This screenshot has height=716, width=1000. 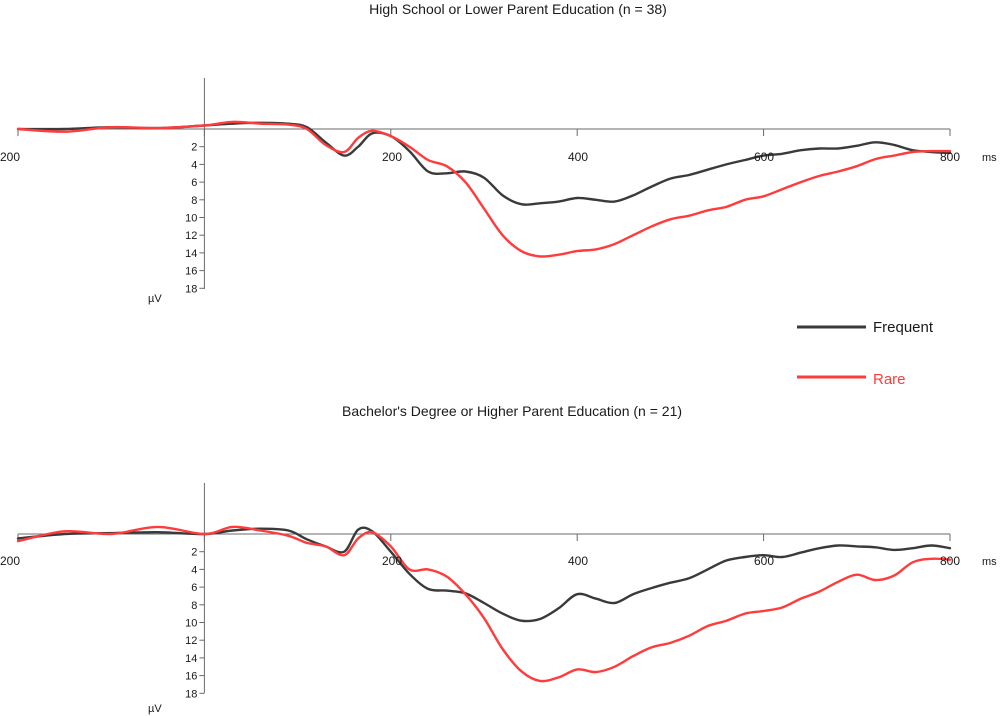 I want to click on panel-1-y-unit: µV, so click(x=155, y=299).